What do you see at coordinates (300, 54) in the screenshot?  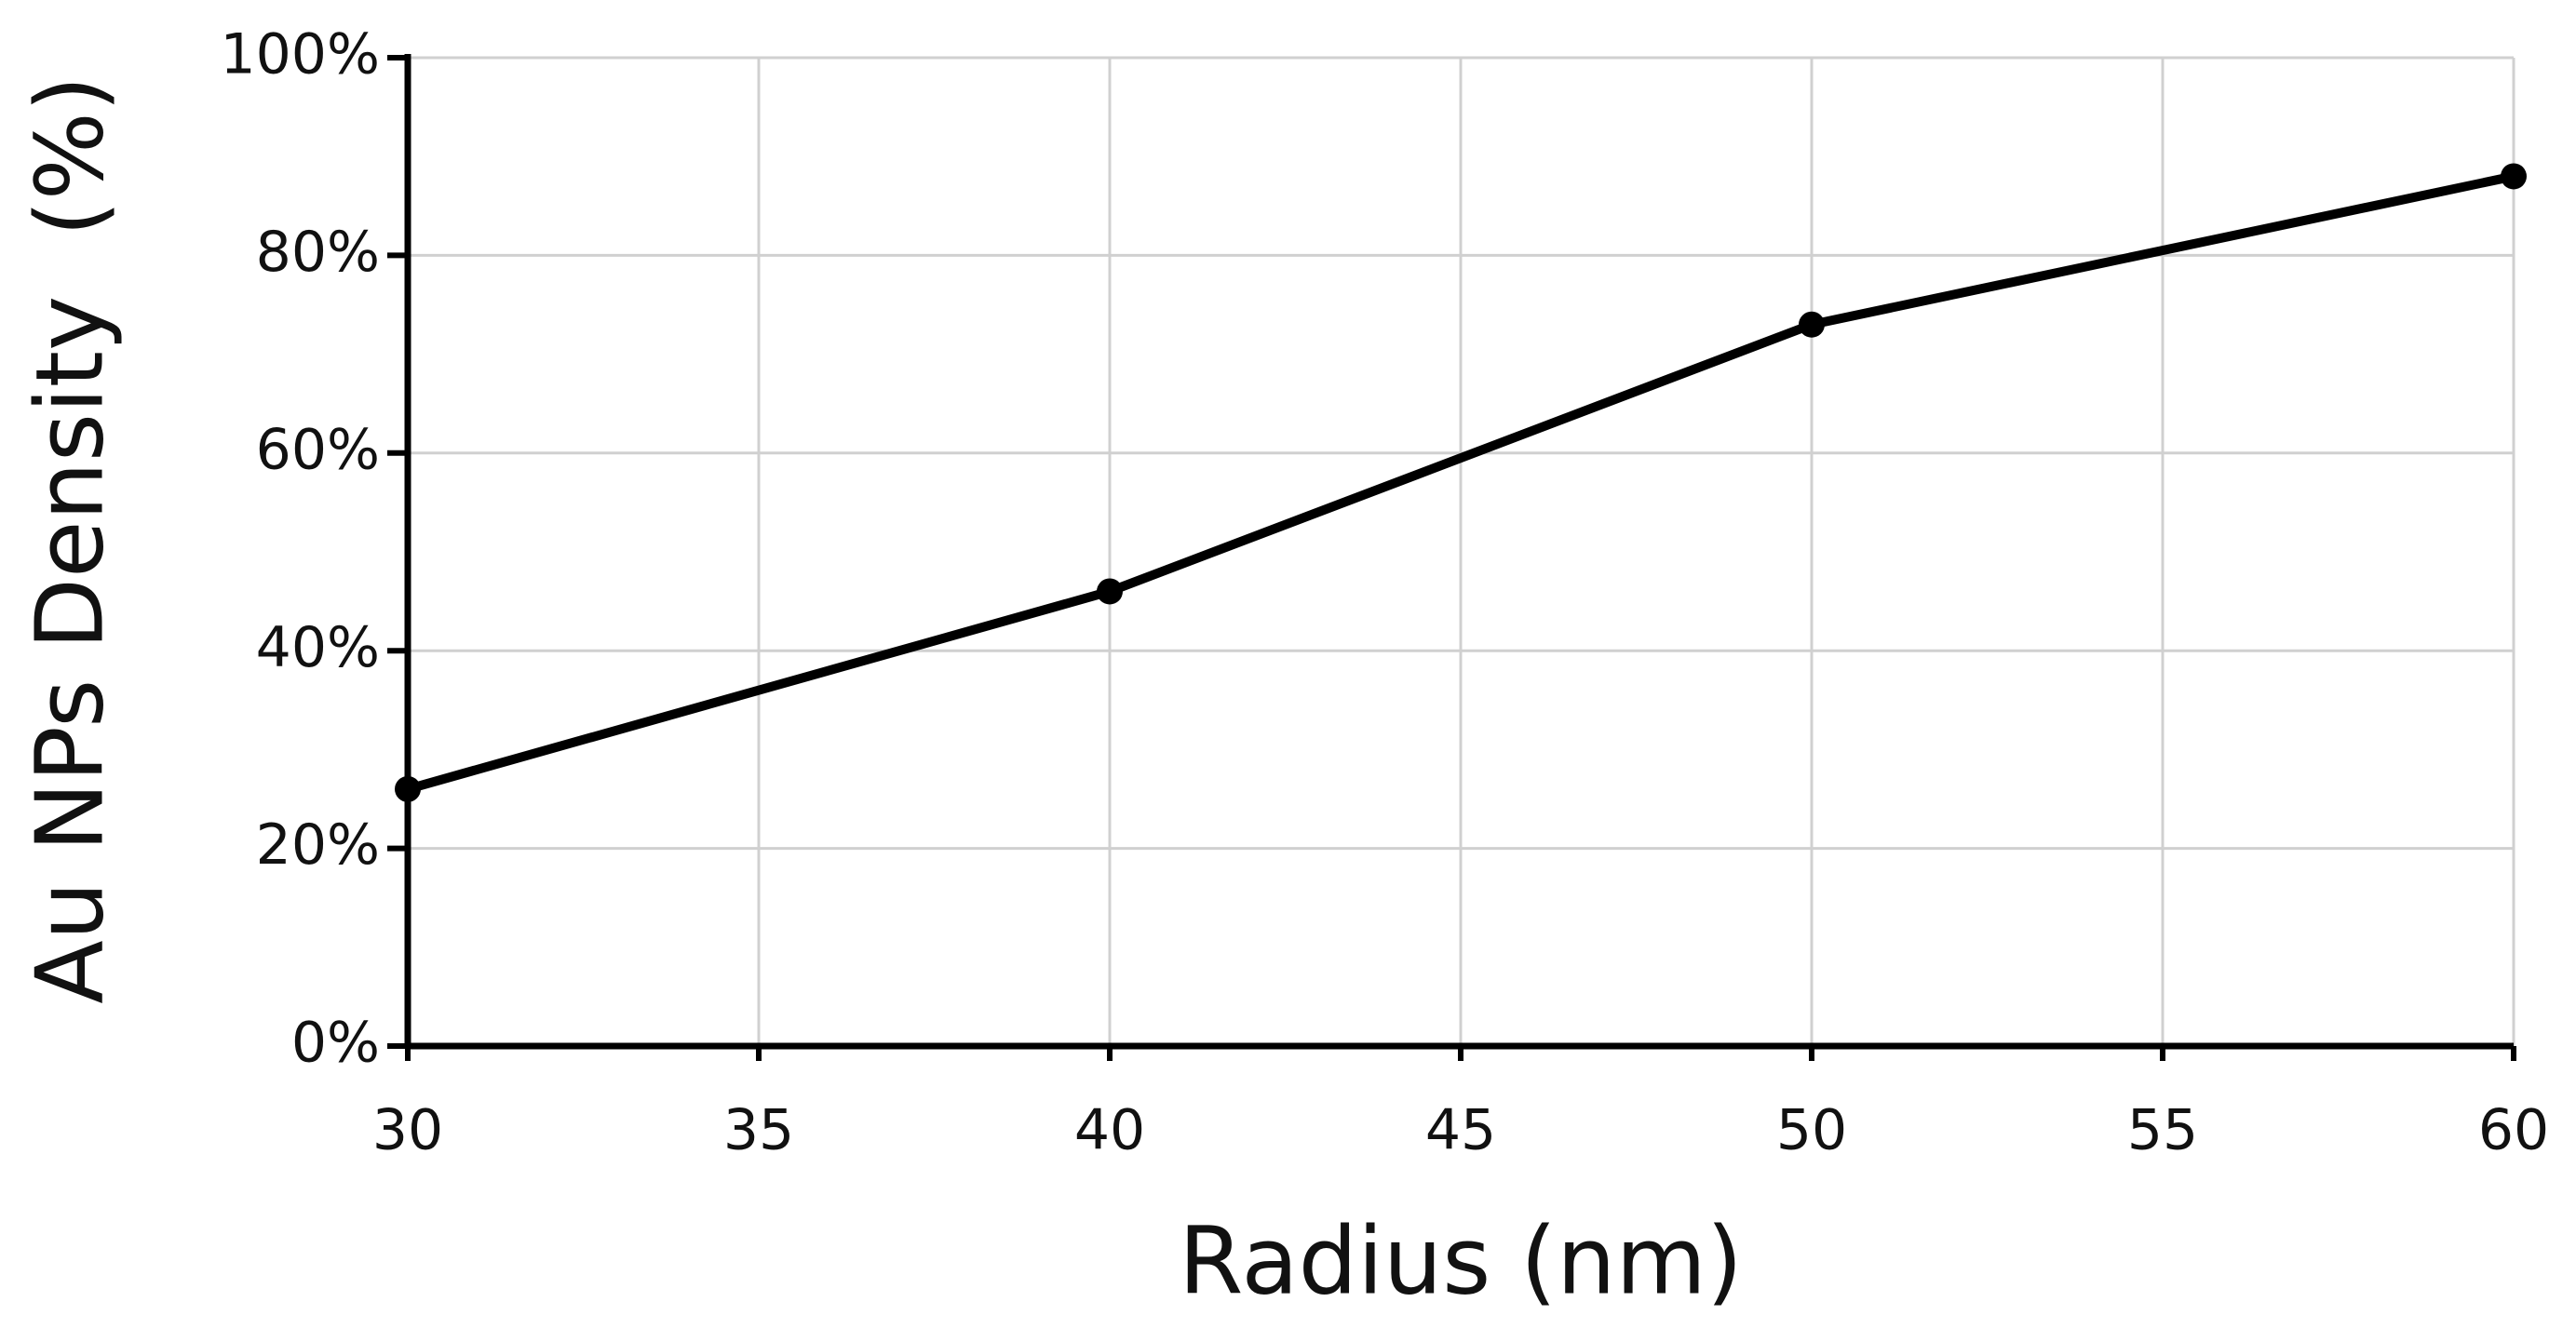 I see `y-tick-label: 100%` at bounding box center [300, 54].